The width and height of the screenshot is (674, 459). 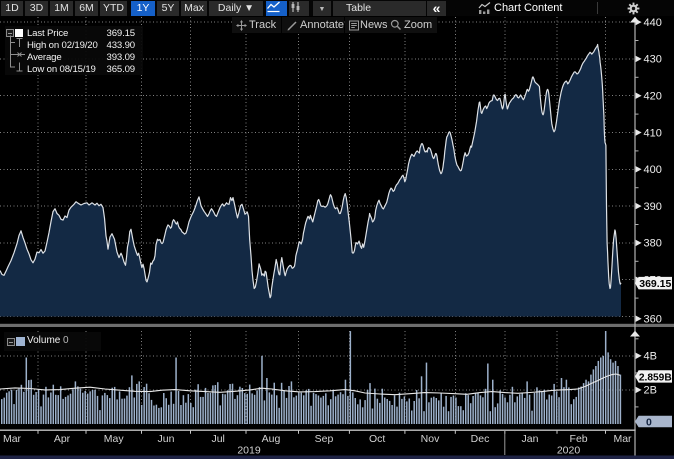 What do you see at coordinates (166, 439) in the screenshot?
I see `svg-text: Jun` at bounding box center [166, 439].